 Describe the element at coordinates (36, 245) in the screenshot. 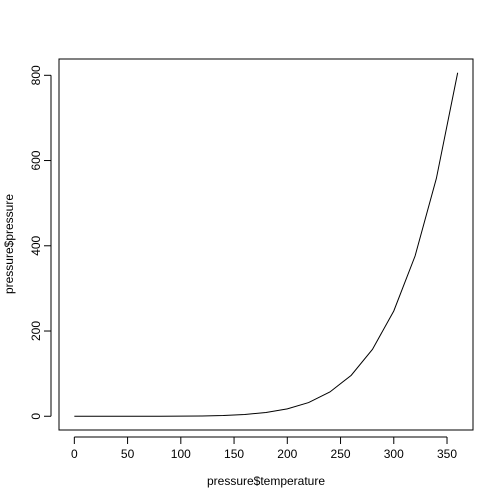

I see `y-tick-label: 400` at that location.